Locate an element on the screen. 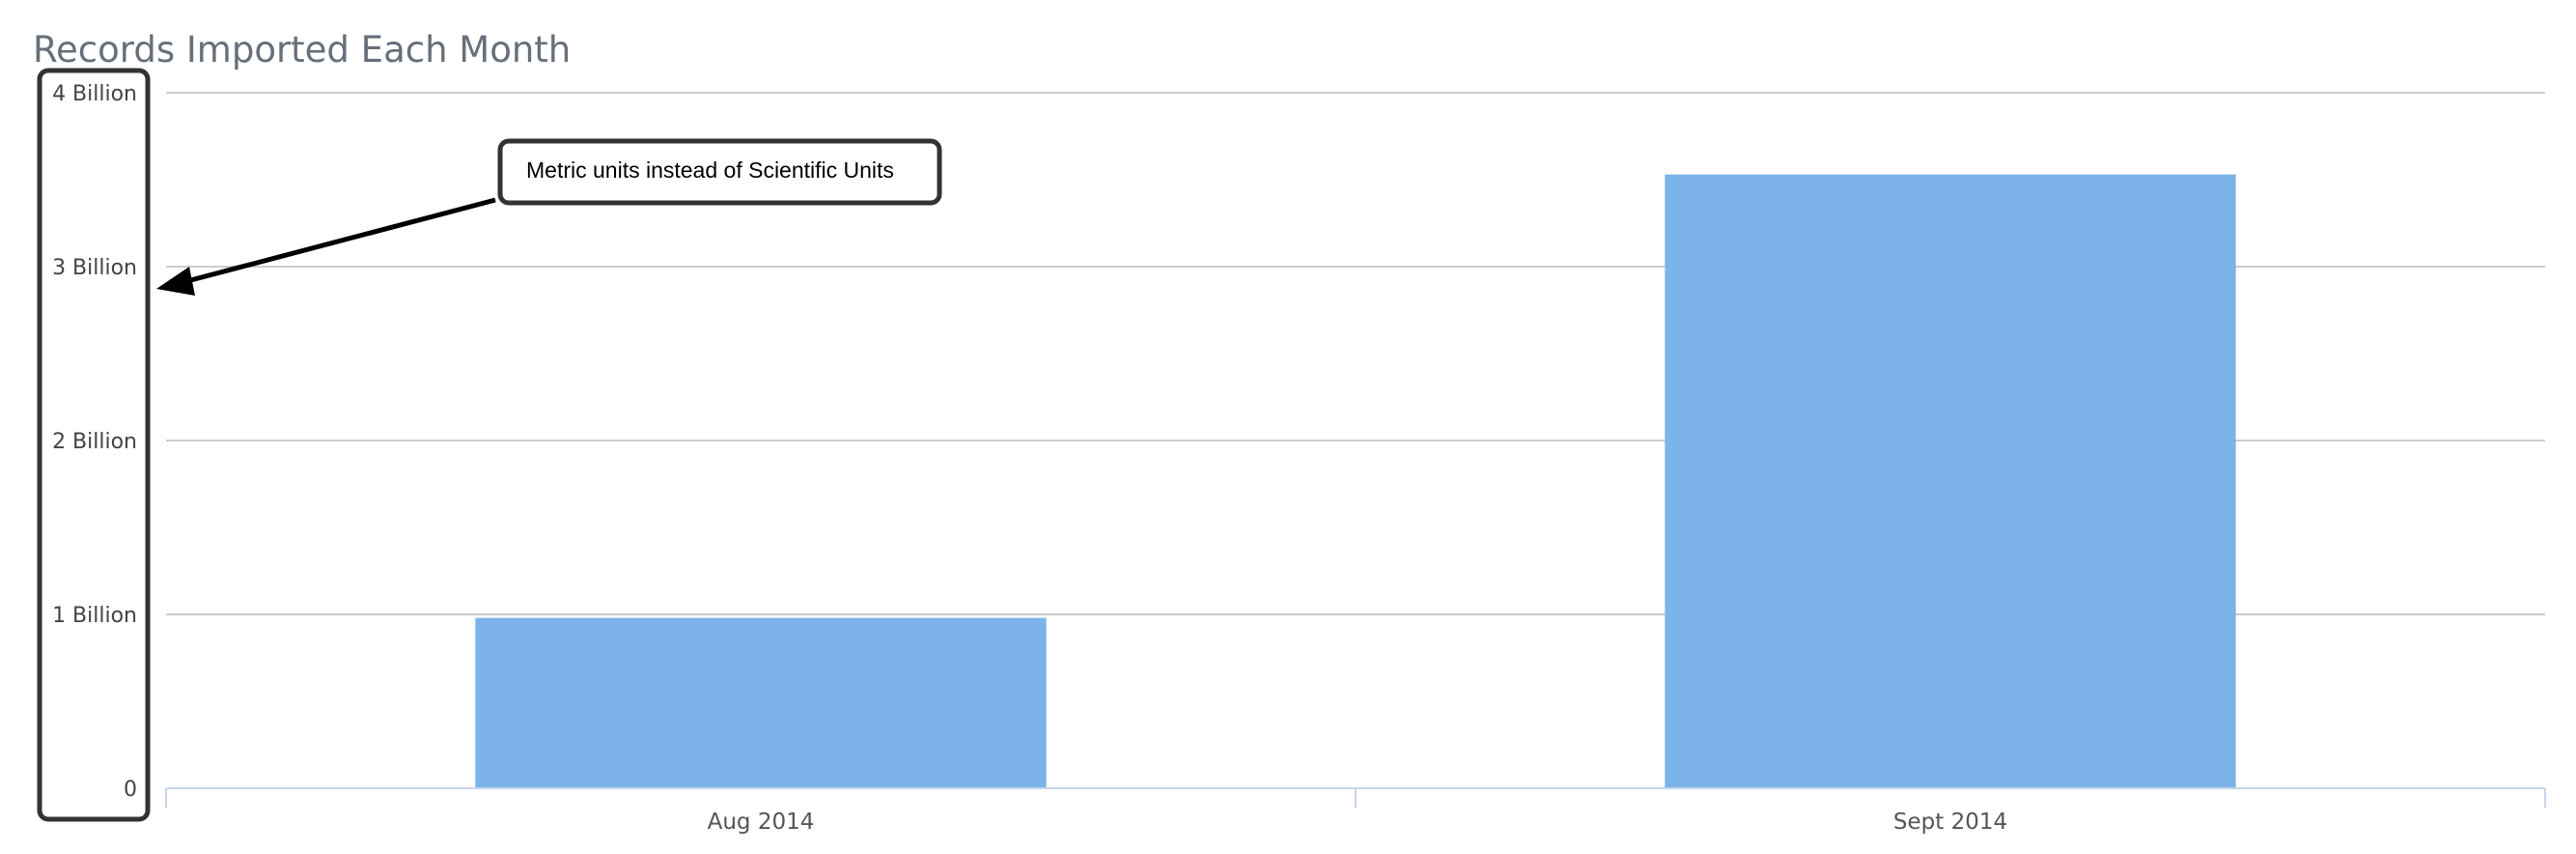  annotation-box is located at coordinates (720, 172).